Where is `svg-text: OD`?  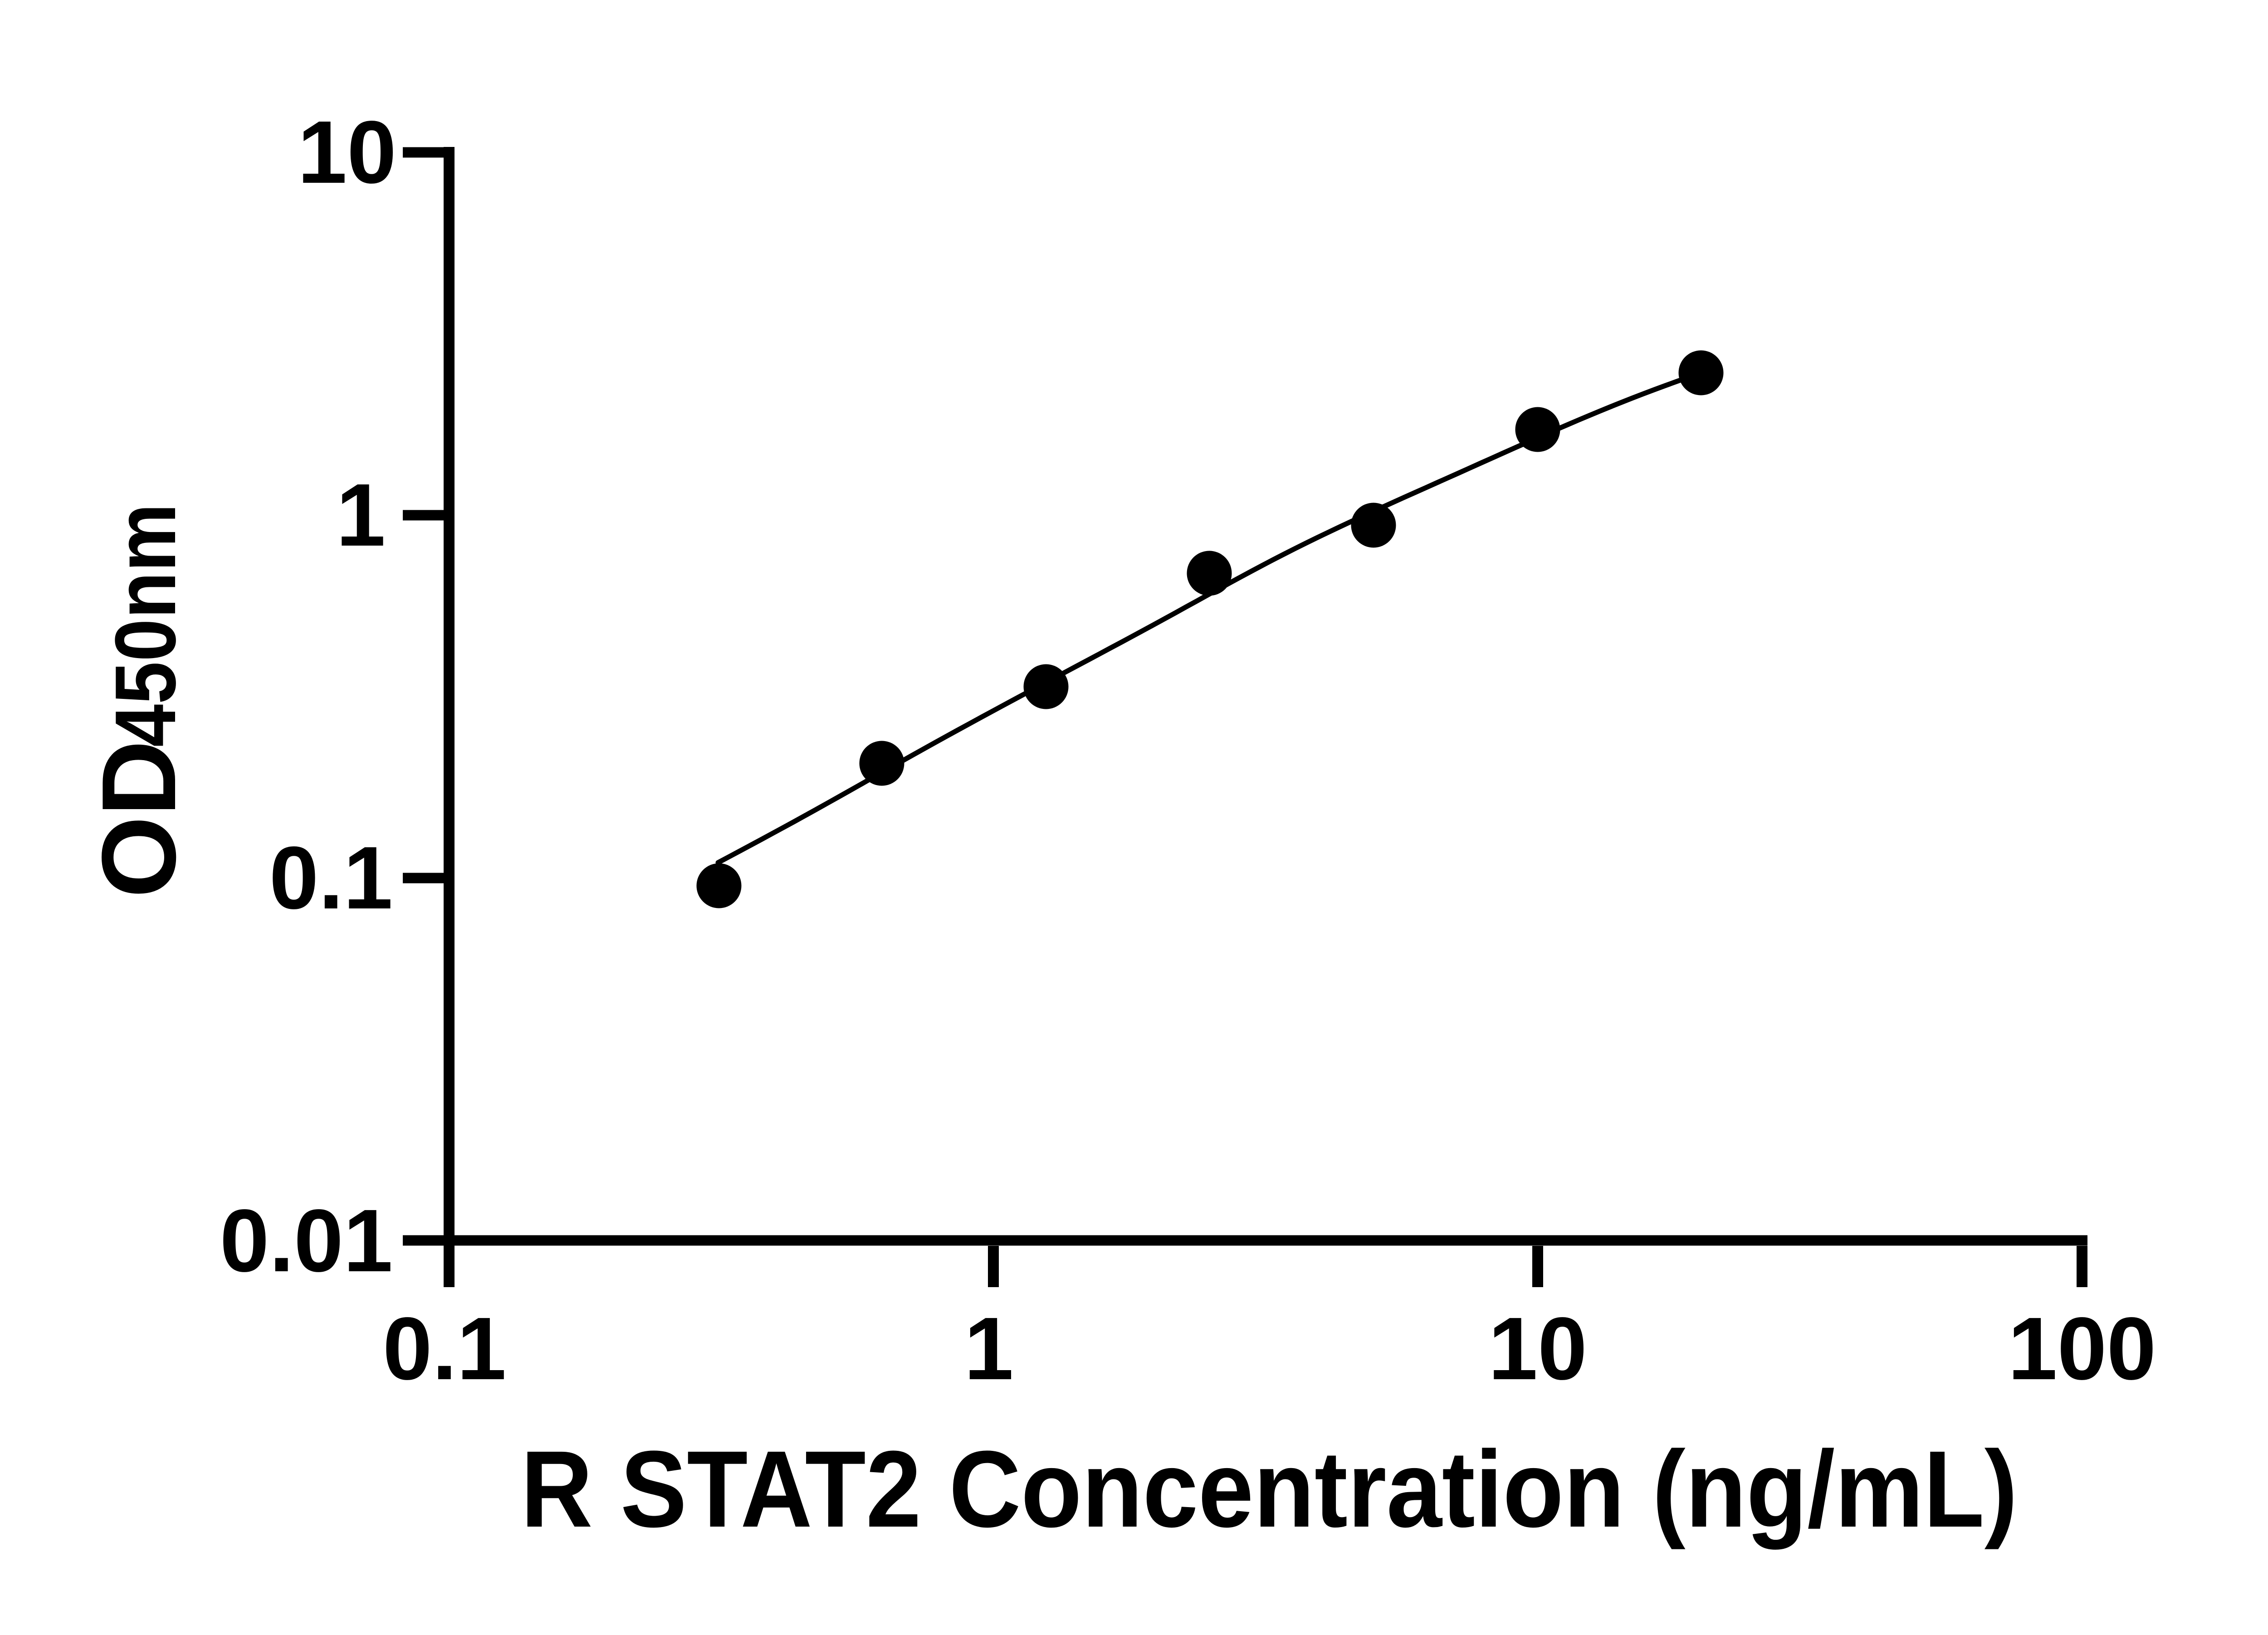 svg-text: OD is located at coordinates (139, 819).